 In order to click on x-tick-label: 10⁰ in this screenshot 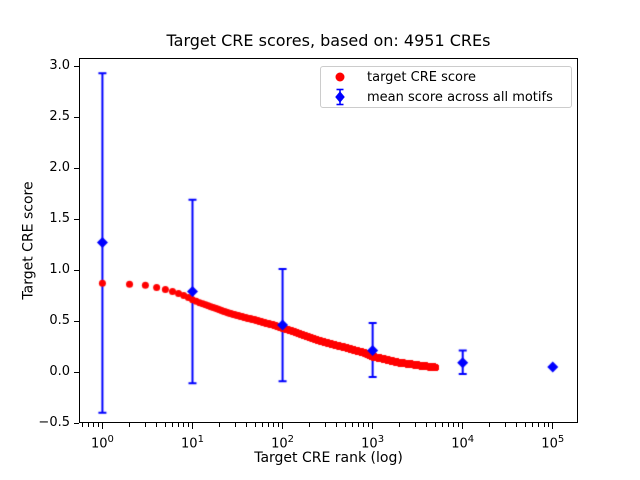, I will do `click(102, 443)`.